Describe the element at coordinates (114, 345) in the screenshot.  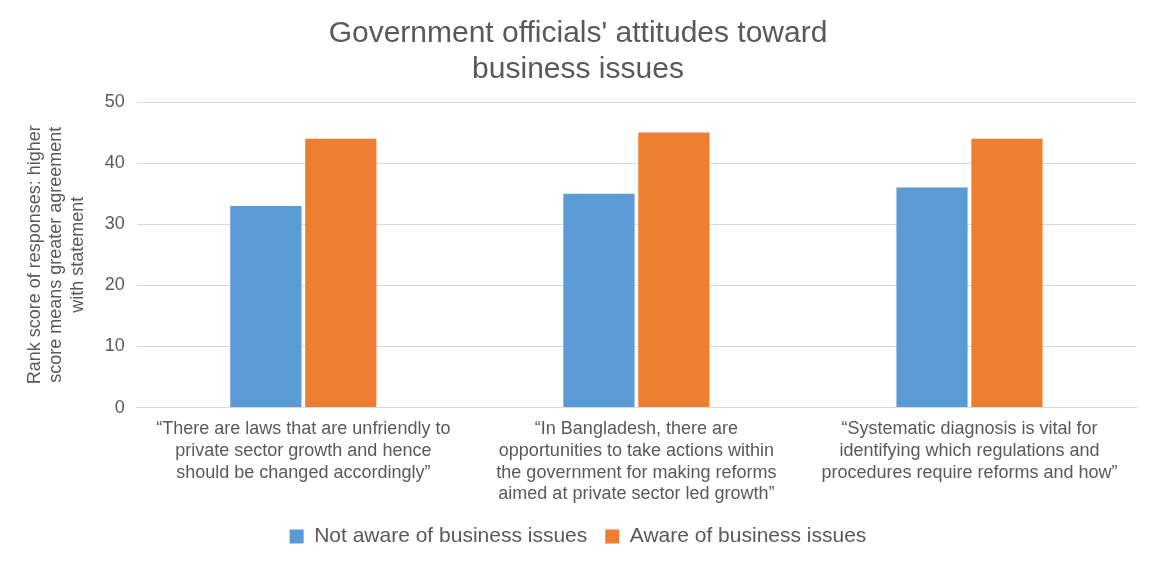
I see `y-tick-label: 10` at that location.